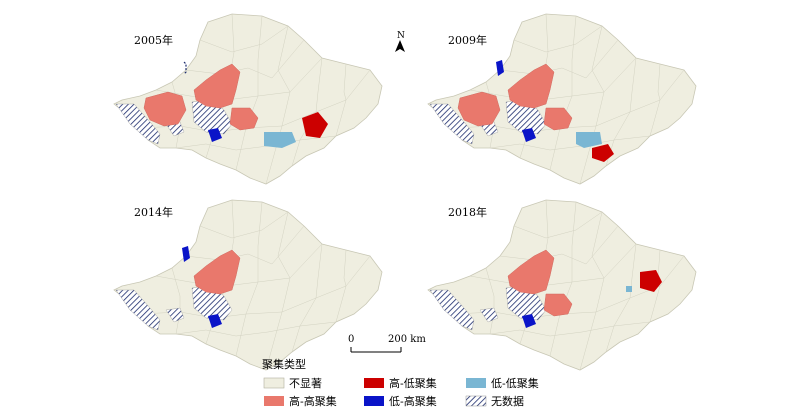 Image resolution: width=800 pixels, height=418 pixels. Describe the element at coordinates (153, 212) in the screenshot. I see `year-label: 2014年` at that location.